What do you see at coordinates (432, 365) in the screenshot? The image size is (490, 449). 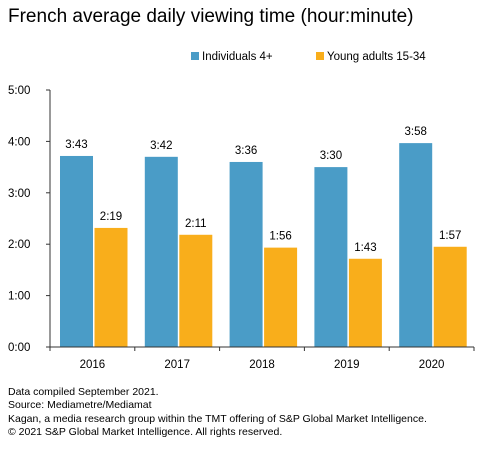 I see `x-tick-label: 2020` at bounding box center [432, 365].